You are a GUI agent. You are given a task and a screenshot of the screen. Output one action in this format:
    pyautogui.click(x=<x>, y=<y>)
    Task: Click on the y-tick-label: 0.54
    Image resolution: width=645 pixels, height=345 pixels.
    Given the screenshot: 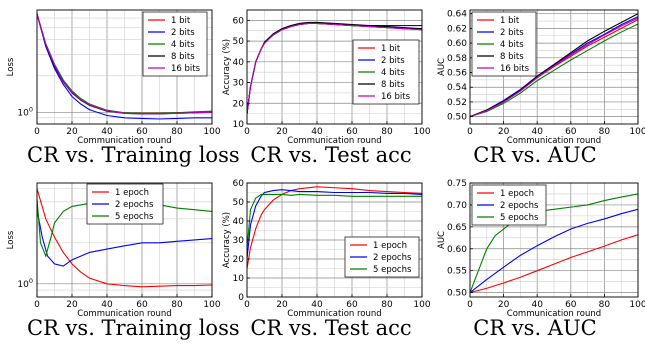 What is the action you would take?
    pyautogui.click(x=457, y=88)
    